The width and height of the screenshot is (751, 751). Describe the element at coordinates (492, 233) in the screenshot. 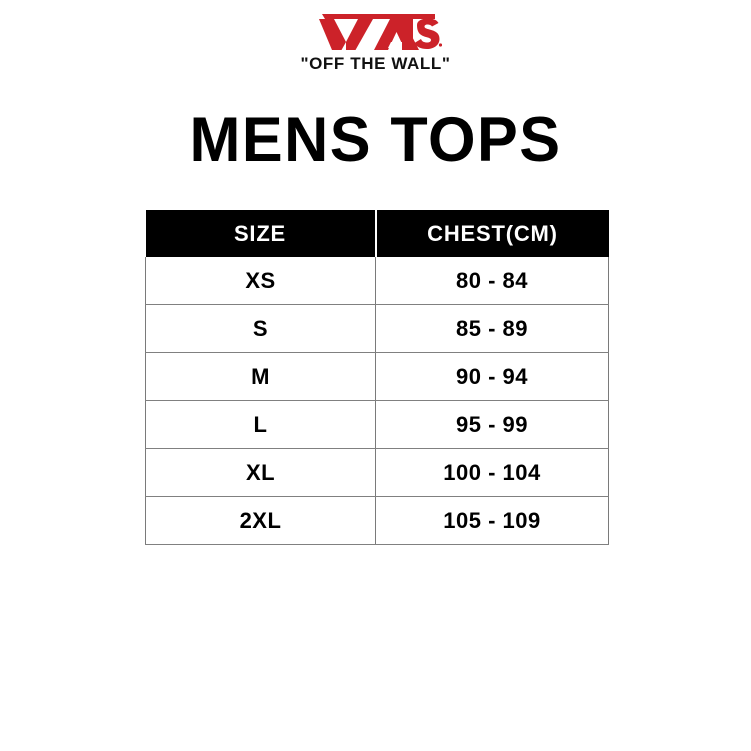

I see `column-header-chest: CHEST(CM)` at that location.